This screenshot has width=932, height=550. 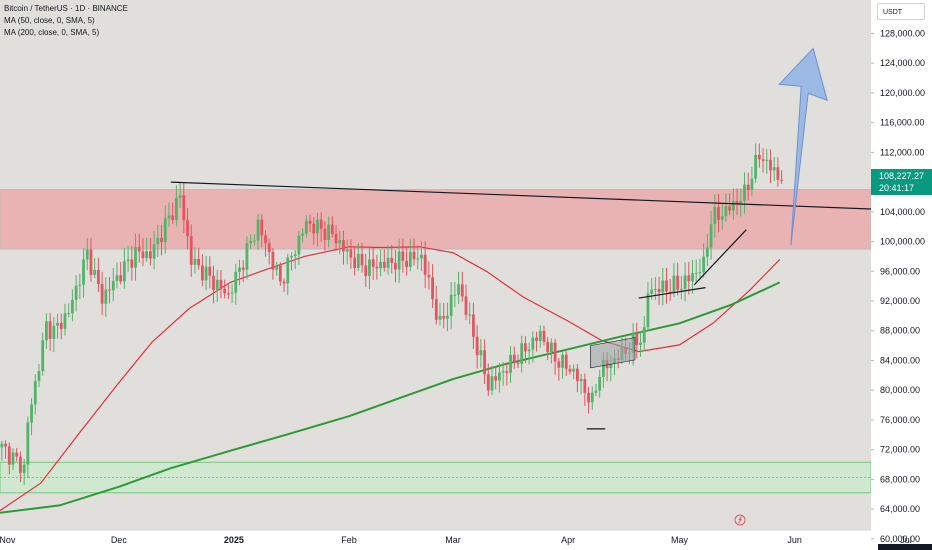 I want to click on bull-flag, so click(x=613, y=353).